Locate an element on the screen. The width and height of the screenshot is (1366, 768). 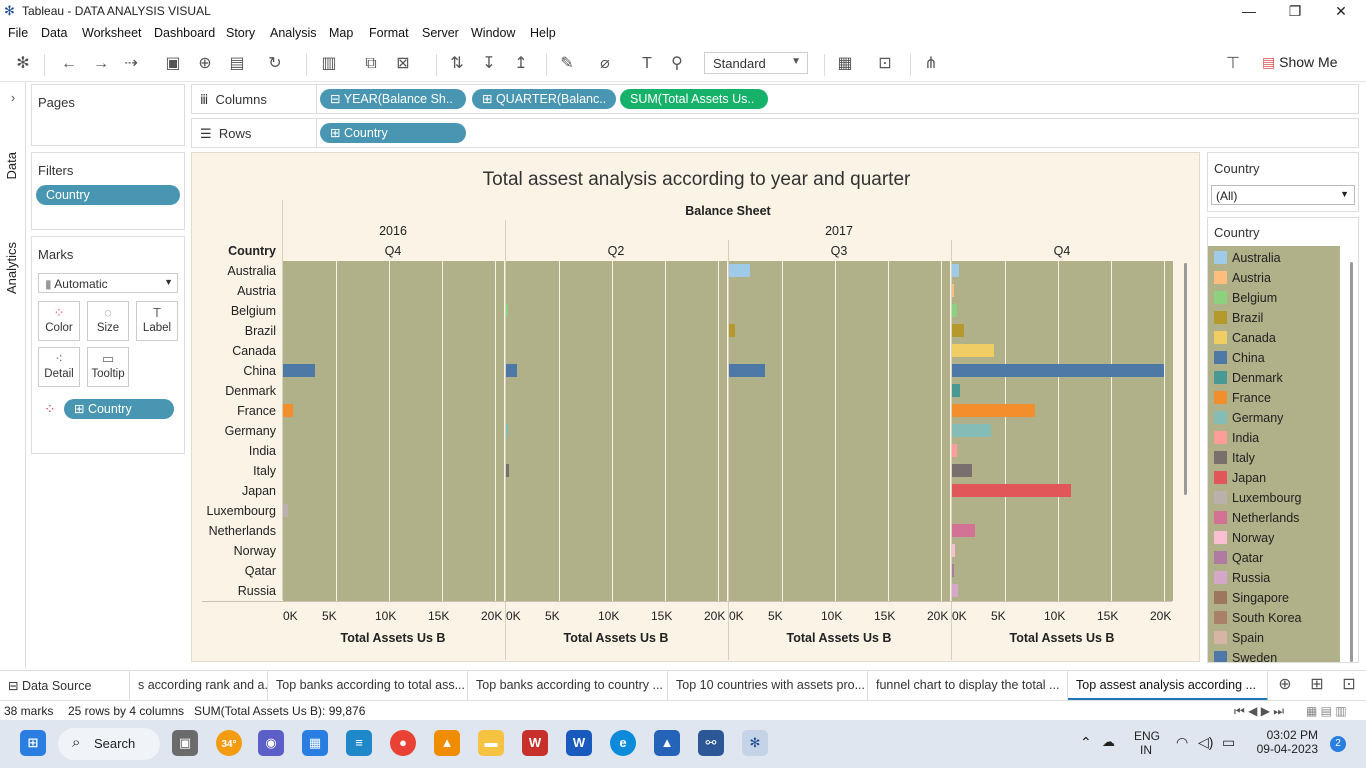
refresh-icon: ↻ is located at coordinates (275, 63).